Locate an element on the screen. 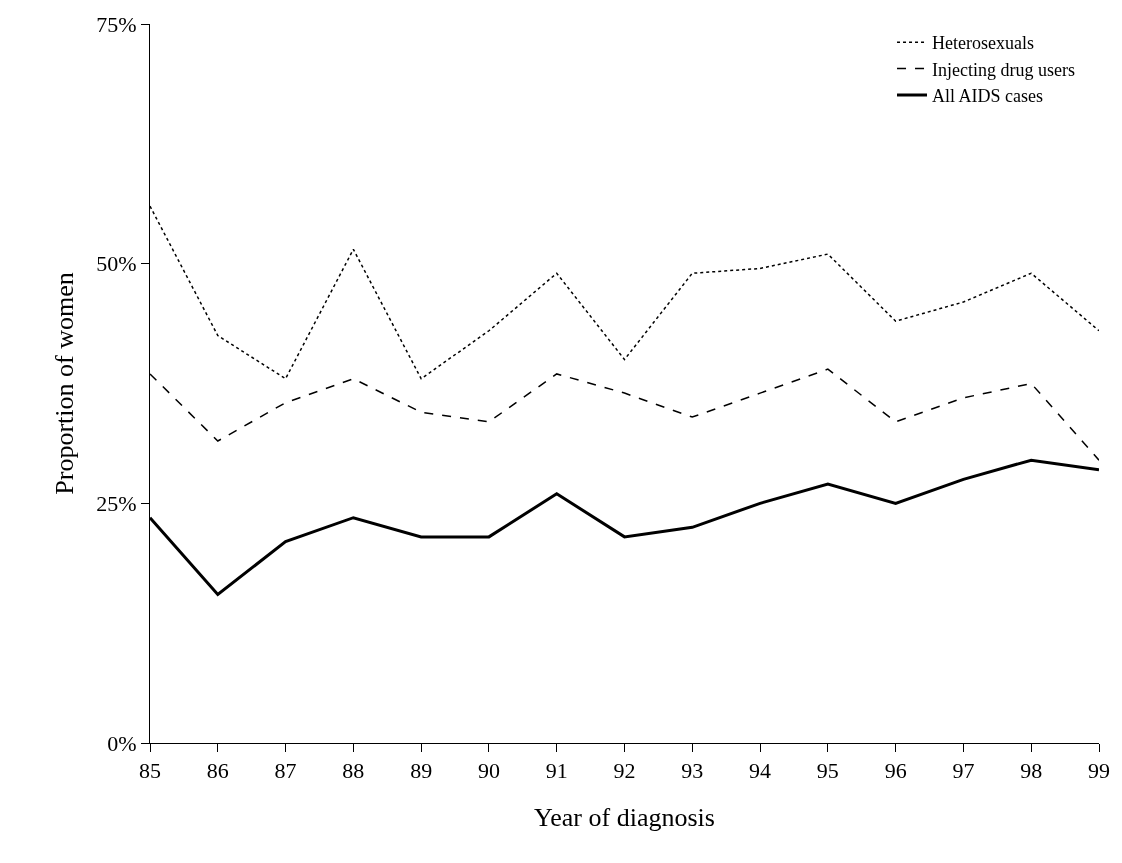  legend-label: Injecting drug users is located at coordinates (1003, 69).